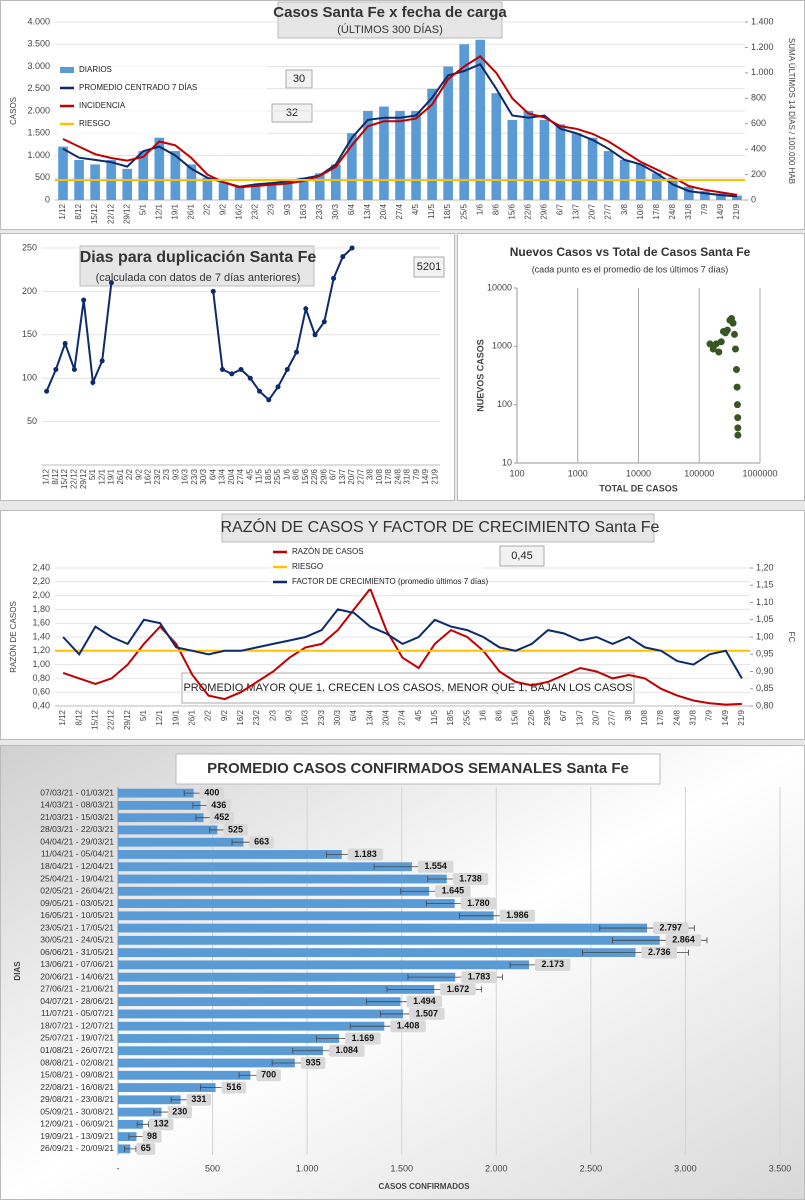  What do you see at coordinates (416, 474) in the screenshot?
I see `x-tick-label: 7/9` at bounding box center [416, 474].